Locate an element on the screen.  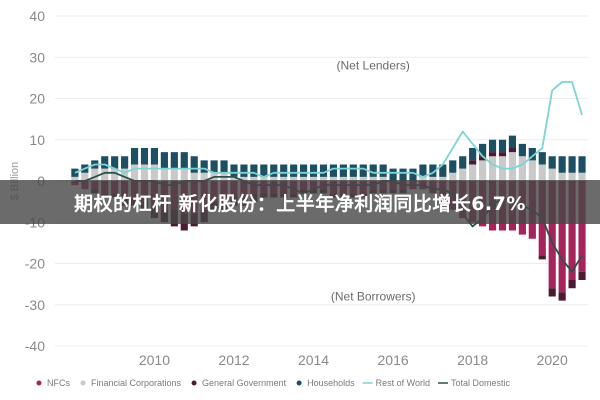
x-tick-label: 2012 is located at coordinates (233, 360).